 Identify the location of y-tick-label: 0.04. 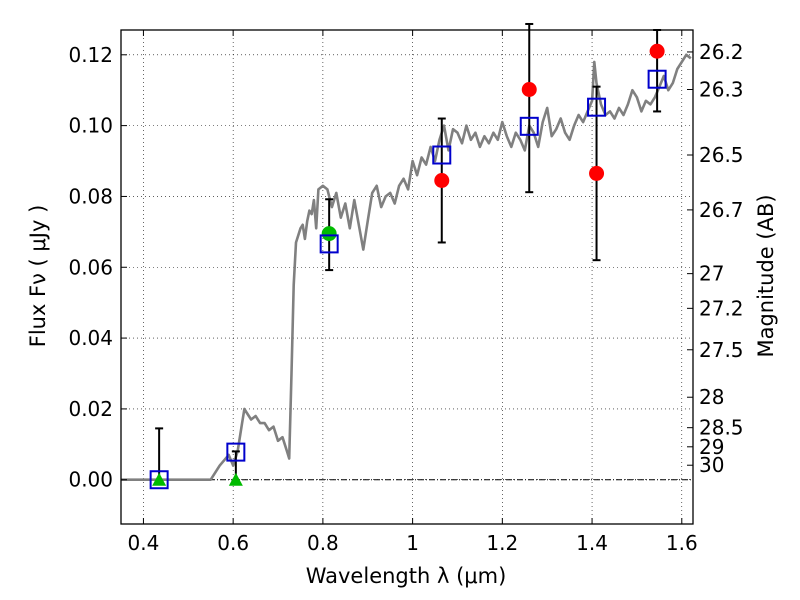
(90, 338).